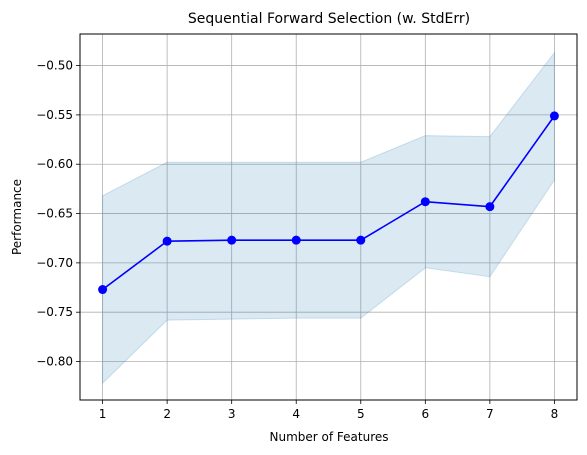  I want to click on y-tick-label: −0.75, so click(54, 312).